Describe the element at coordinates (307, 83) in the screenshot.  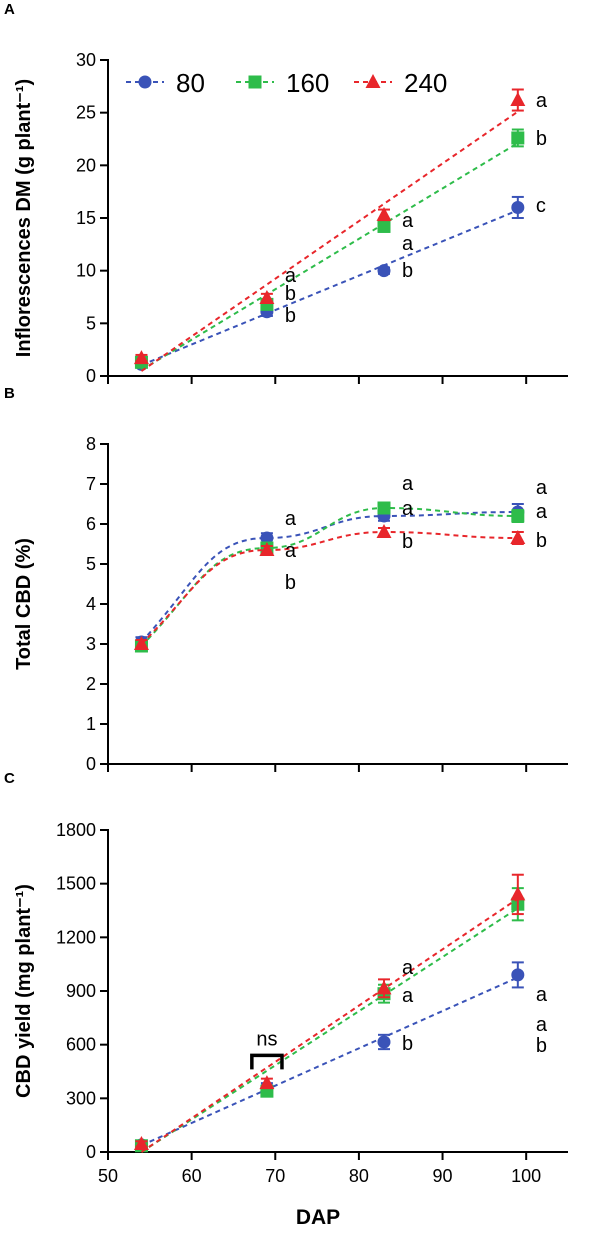
I see `legend-label-160: 160` at that location.